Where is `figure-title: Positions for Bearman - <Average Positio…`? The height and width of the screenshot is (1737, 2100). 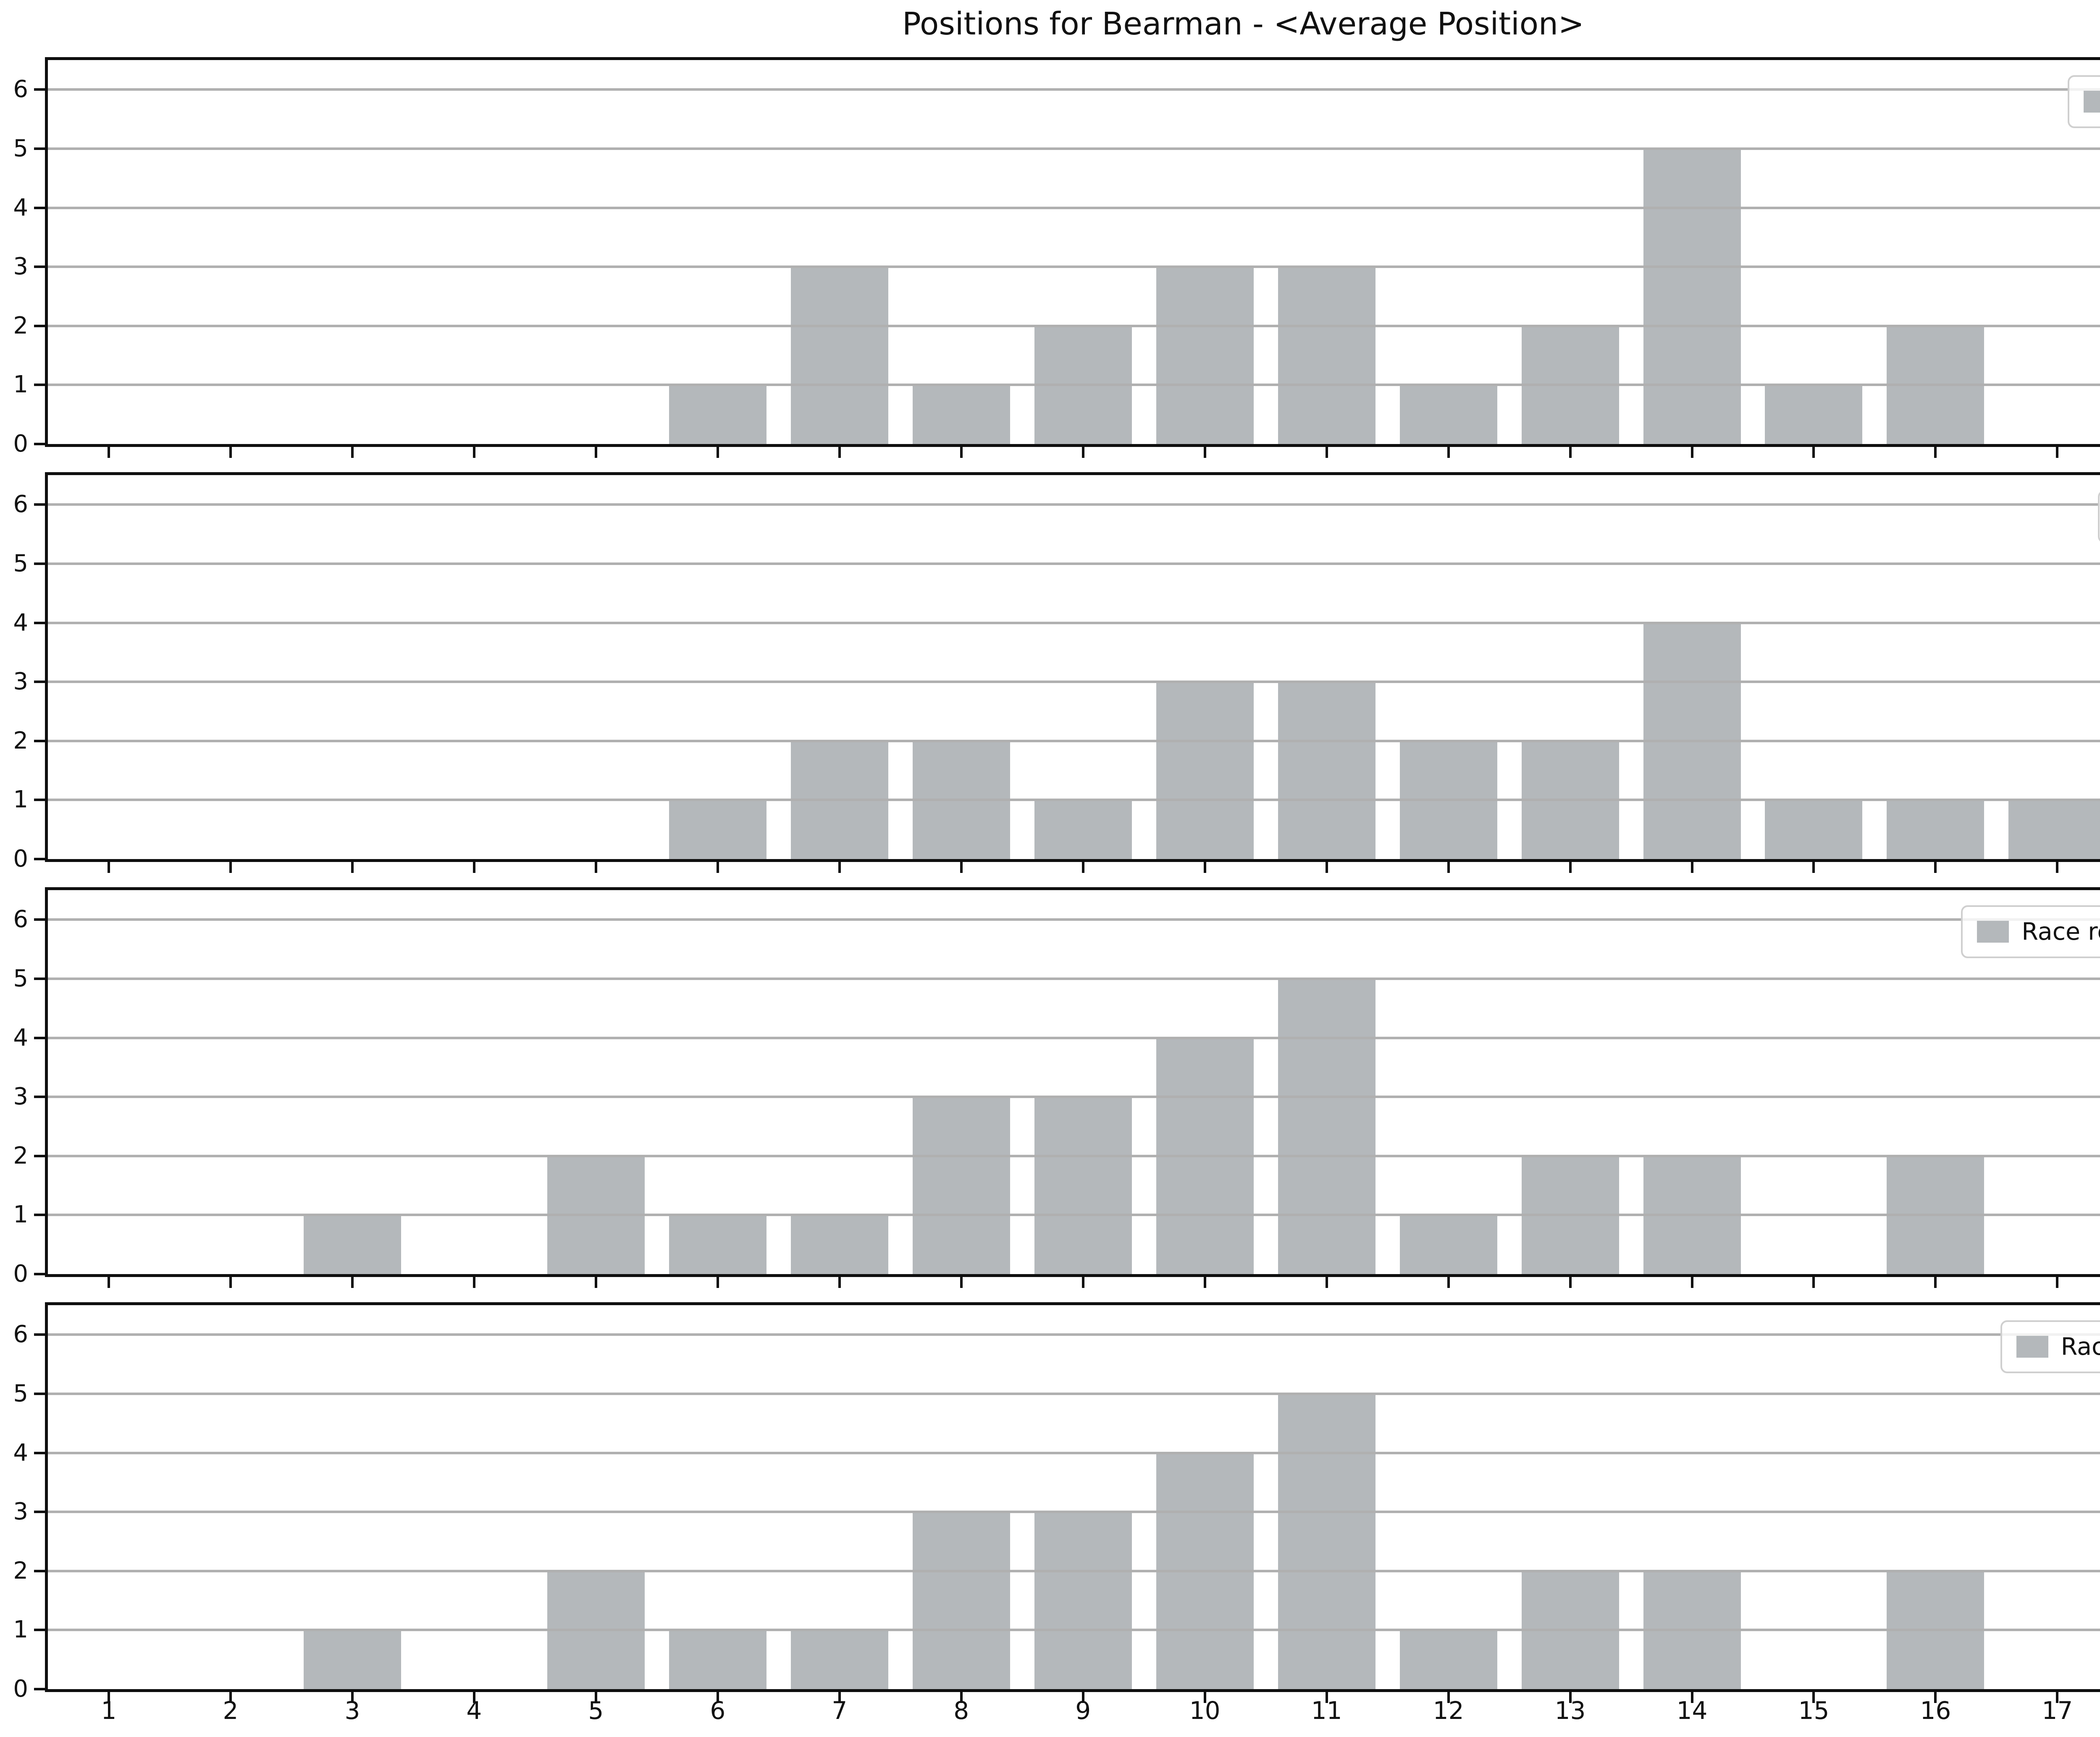 figure-title: Positions for Bearman - <Average Positio… is located at coordinates (1243, 24).